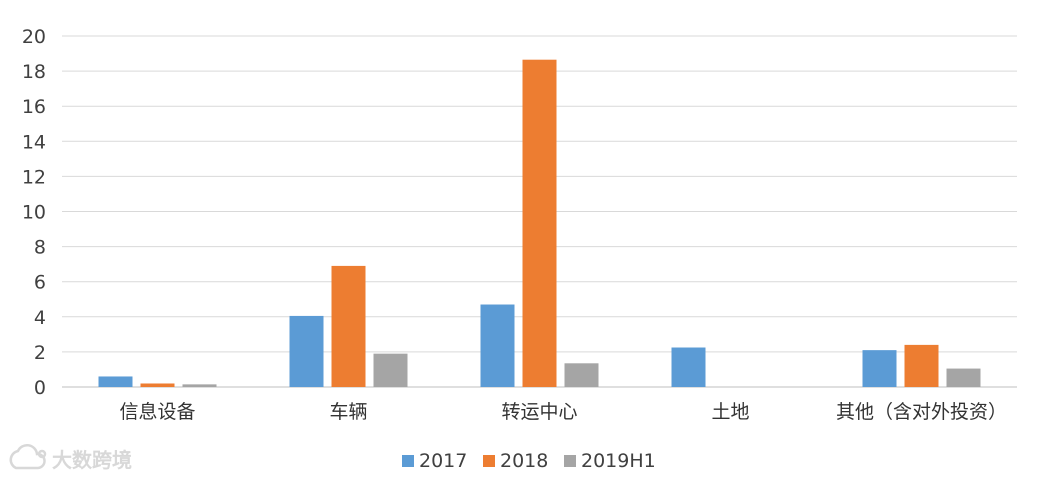  Describe the element at coordinates (524, 461) in the screenshot. I see `legend-label-2018: 2018` at that location.